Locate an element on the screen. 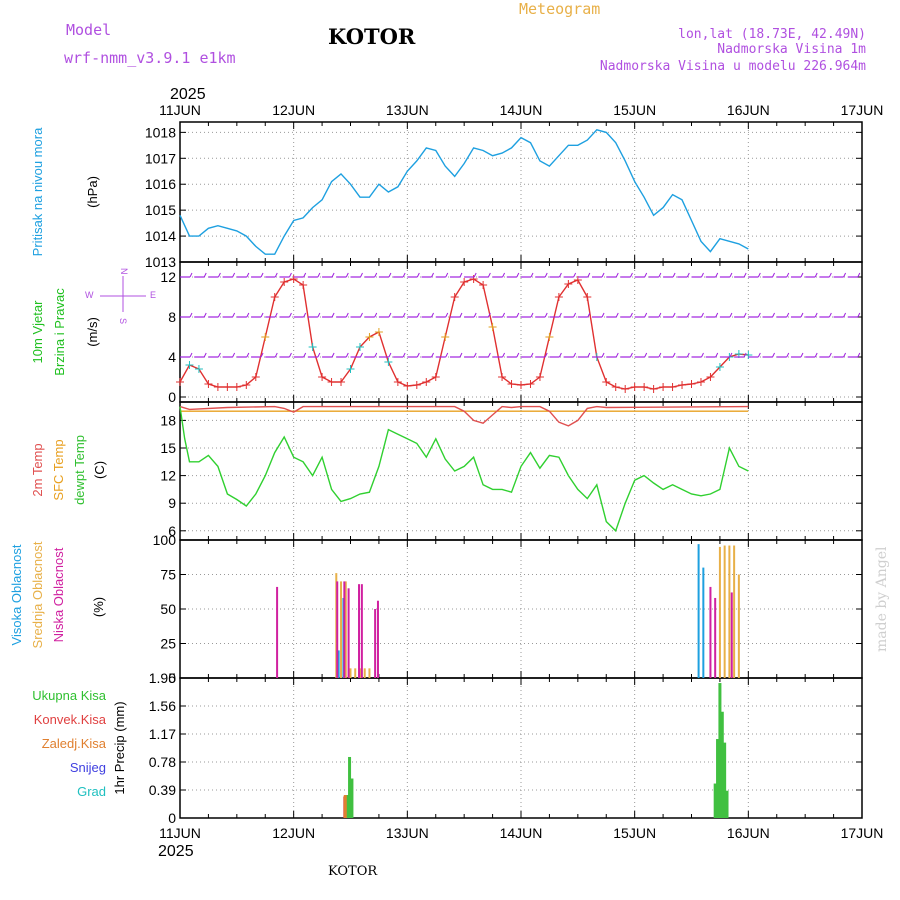 This screenshot has width=900, height=900. wind-label-2: Brzina i Pravac is located at coordinates (59, 332).